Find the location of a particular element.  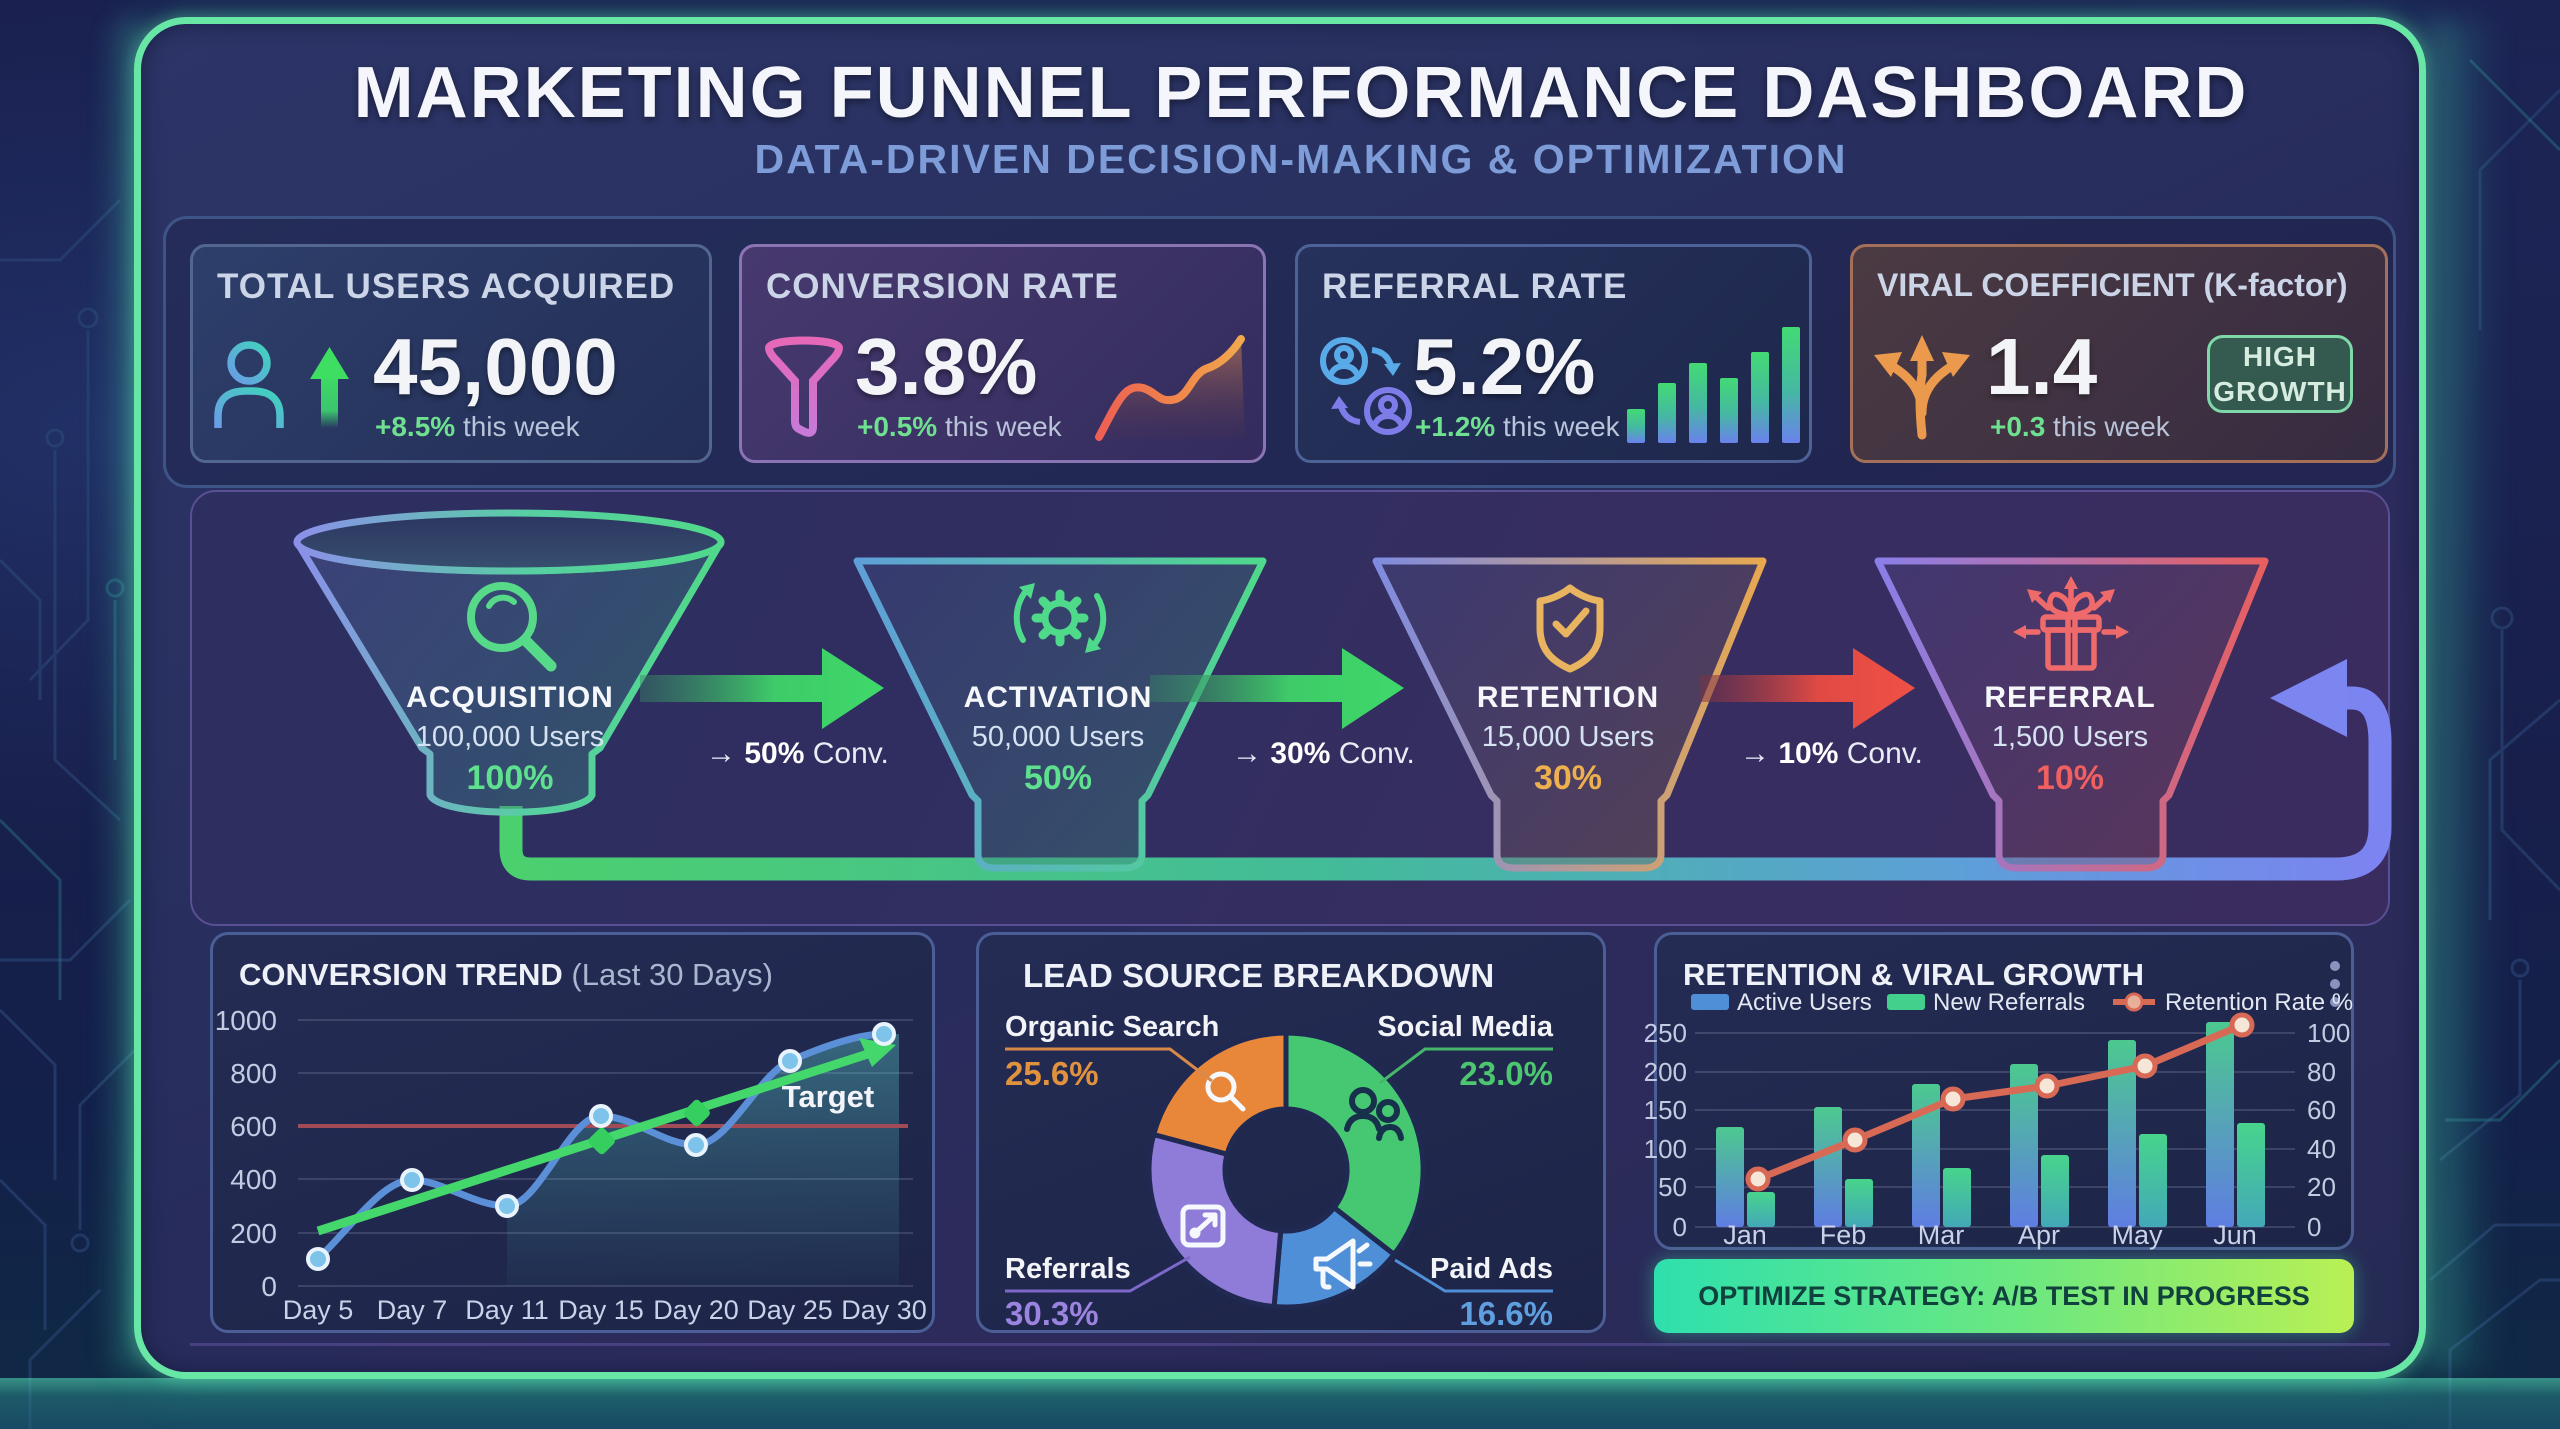

svg-text: 600 is located at coordinates (253, 1126).